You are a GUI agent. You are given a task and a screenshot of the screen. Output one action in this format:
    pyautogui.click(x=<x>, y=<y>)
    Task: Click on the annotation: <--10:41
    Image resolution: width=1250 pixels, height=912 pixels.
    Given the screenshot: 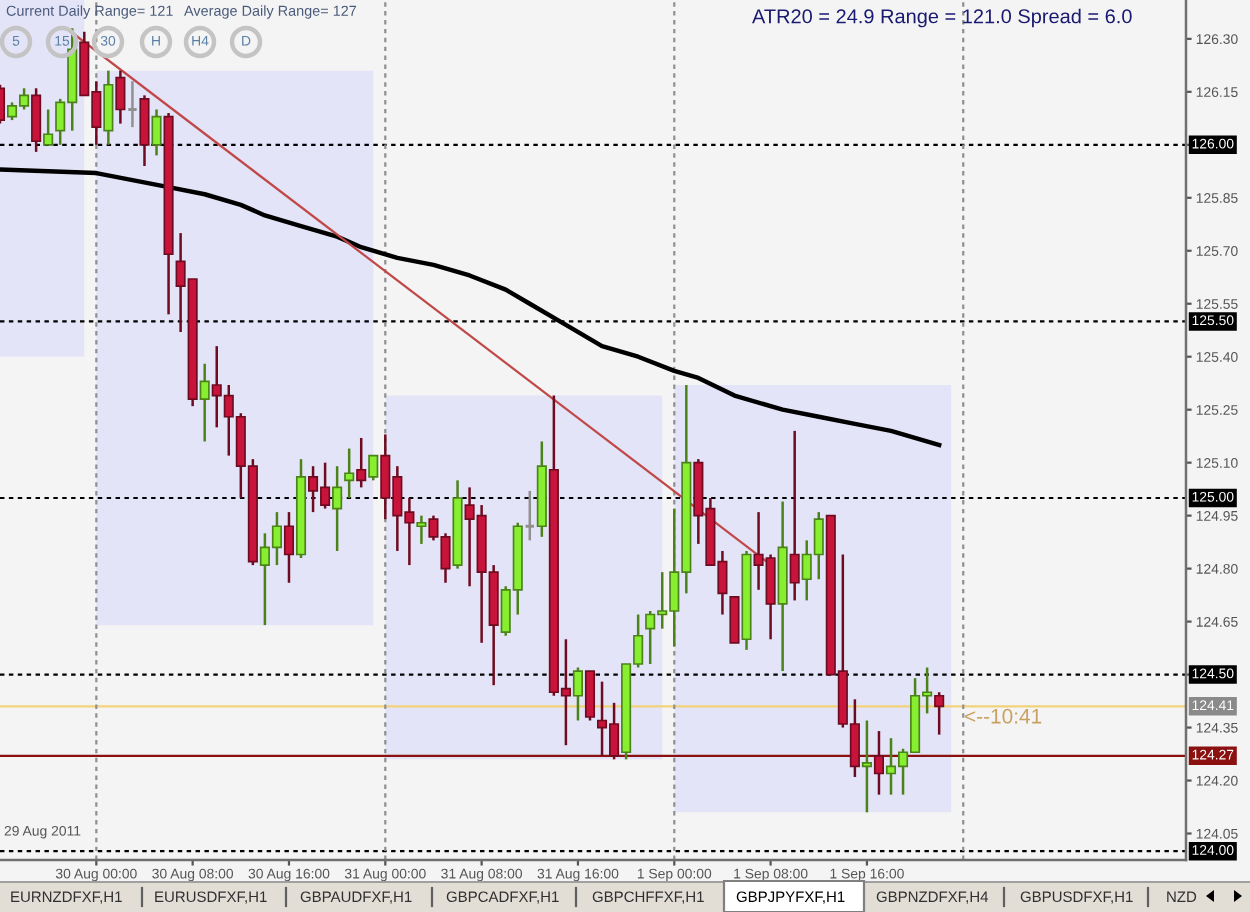 What is the action you would take?
    pyautogui.click(x=1003, y=716)
    